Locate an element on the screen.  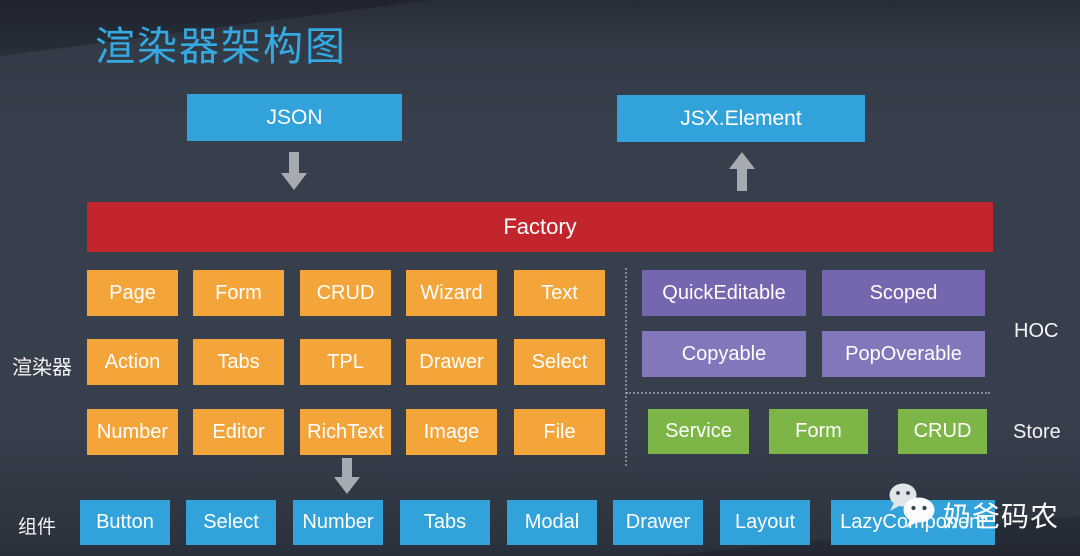
wechat-icon is located at coordinates (912, 505).